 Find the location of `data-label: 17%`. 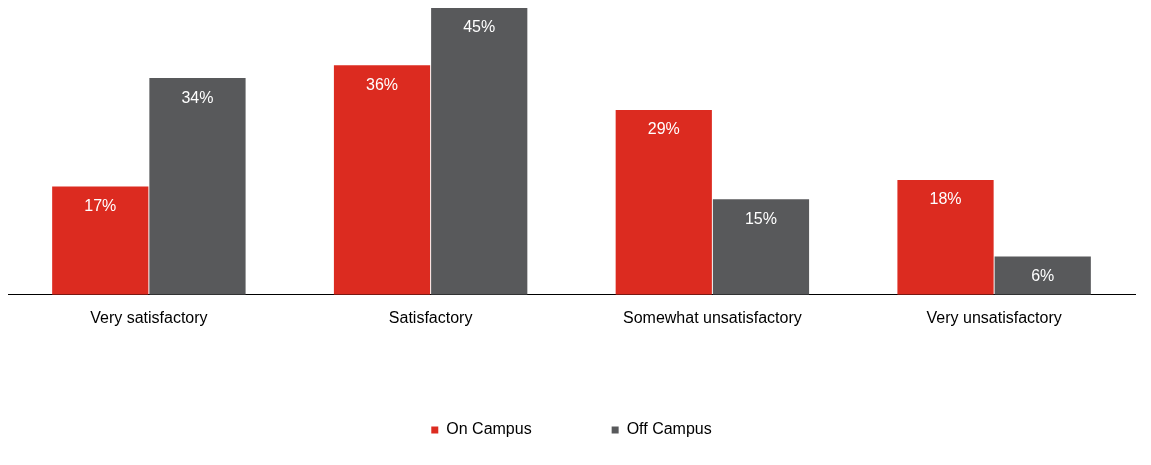

data-label: 17% is located at coordinates (100, 205).